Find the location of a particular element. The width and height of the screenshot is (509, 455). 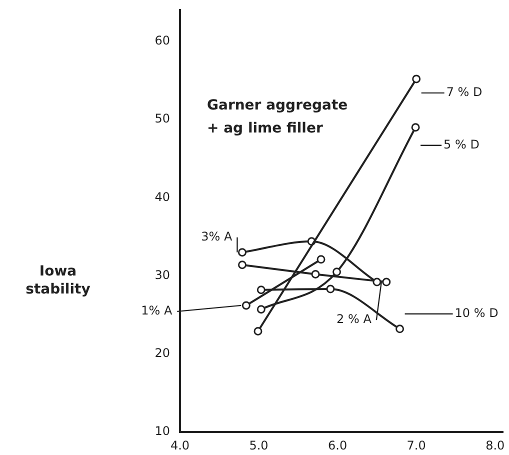

annotation: Garner aggregate is located at coordinates (277, 106).